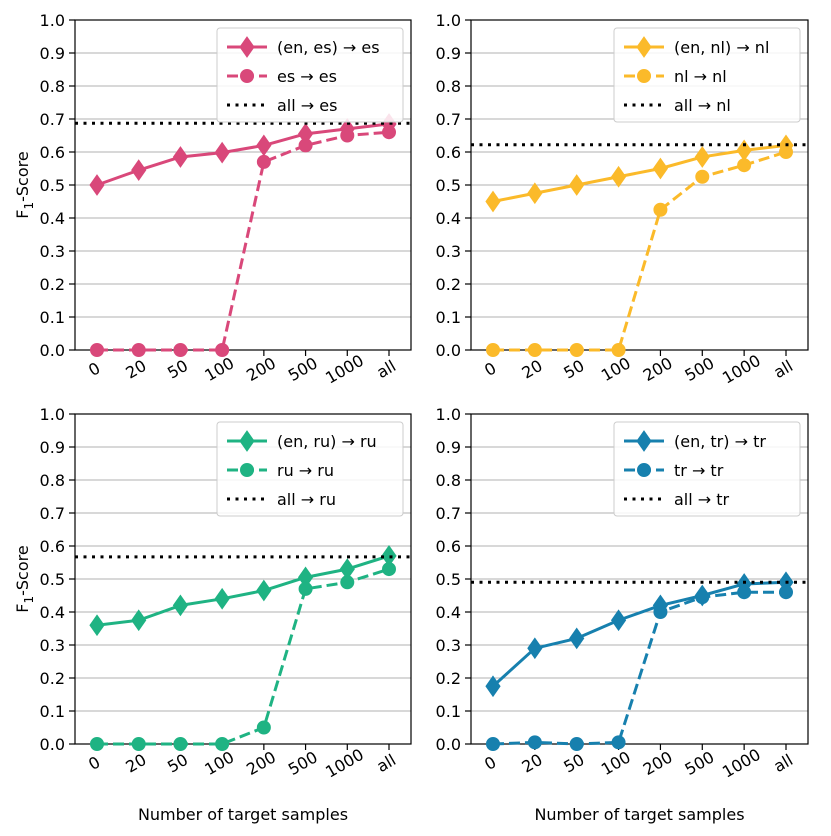 The width and height of the screenshot is (831, 836). Describe the element at coordinates (306, 499) in the screenshot. I see `legend-label: all → ru` at that location.